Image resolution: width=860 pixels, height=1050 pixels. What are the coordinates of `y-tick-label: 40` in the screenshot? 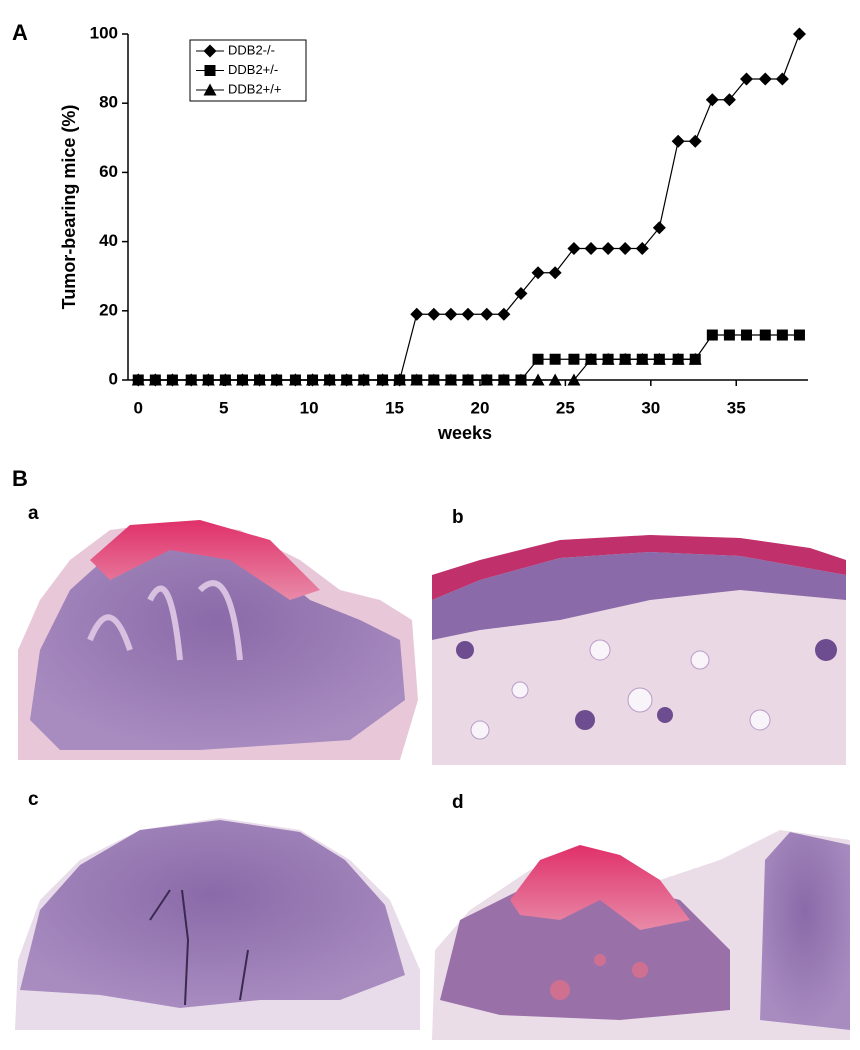 It's located at (108, 240).